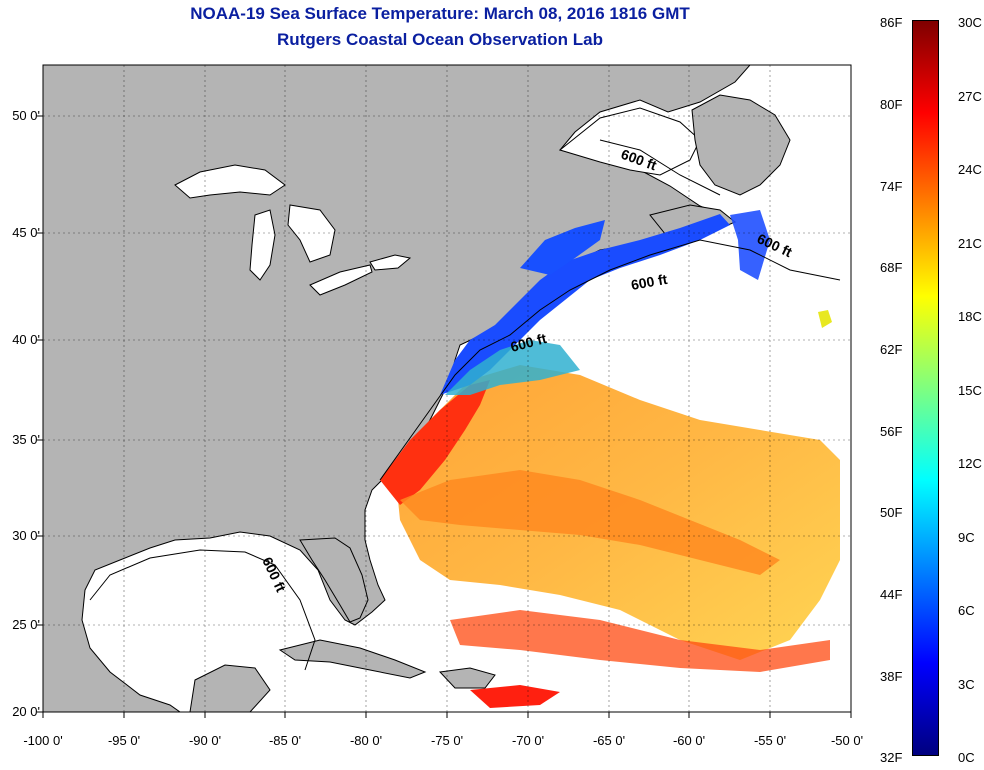  What do you see at coordinates (390, 262) in the screenshot?
I see `lake-ontario` at bounding box center [390, 262].